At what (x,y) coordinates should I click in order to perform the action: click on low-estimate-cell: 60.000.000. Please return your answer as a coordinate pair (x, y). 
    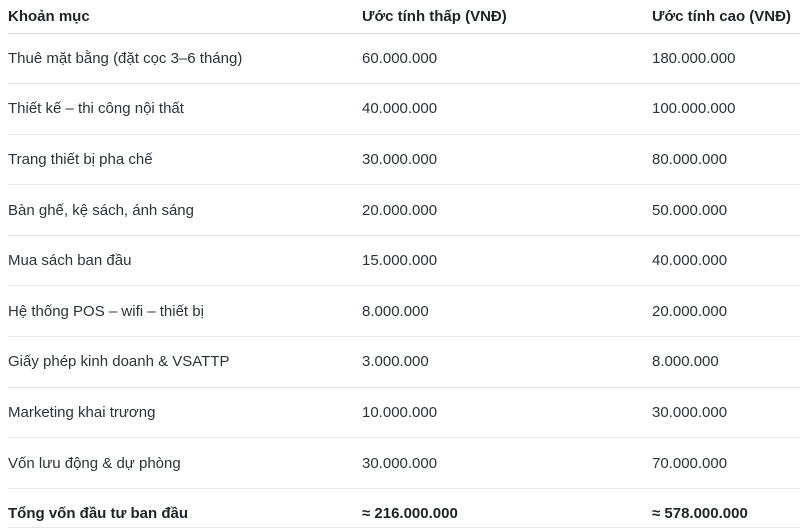
    Looking at the image, I should click on (507, 59).